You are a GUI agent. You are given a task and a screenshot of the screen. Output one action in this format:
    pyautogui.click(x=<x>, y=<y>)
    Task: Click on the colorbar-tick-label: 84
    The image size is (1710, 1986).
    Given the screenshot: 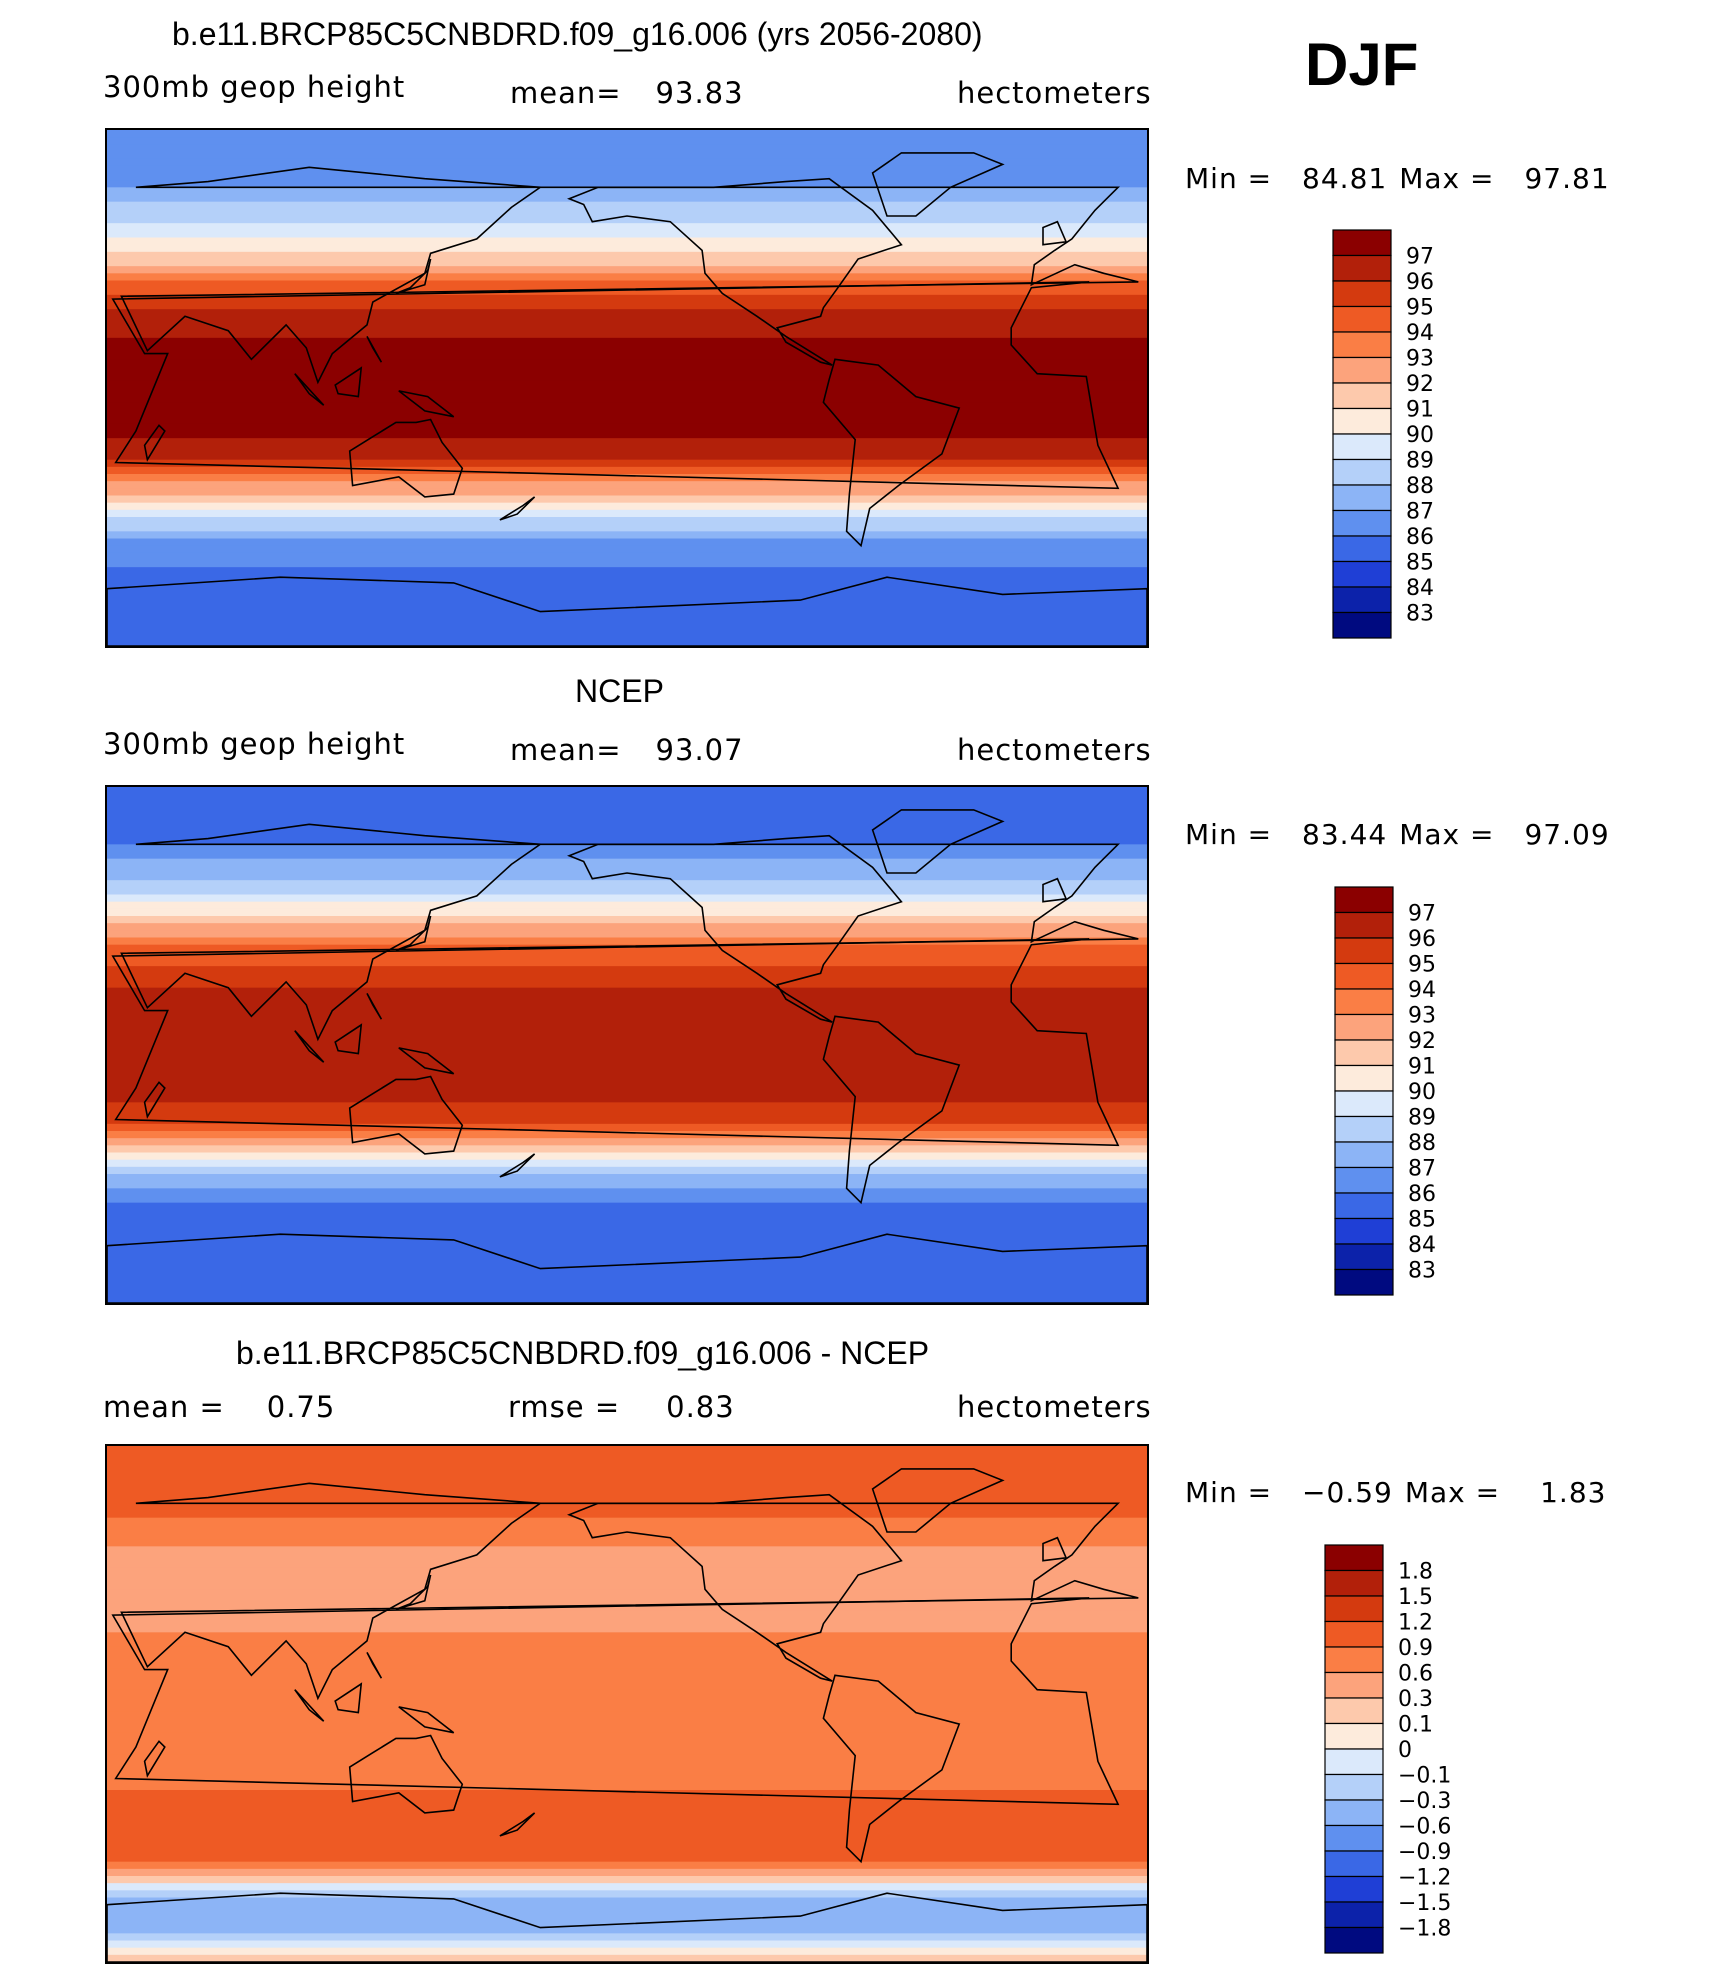 What is the action you would take?
    pyautogui.click(x=1422, y=1245)
    